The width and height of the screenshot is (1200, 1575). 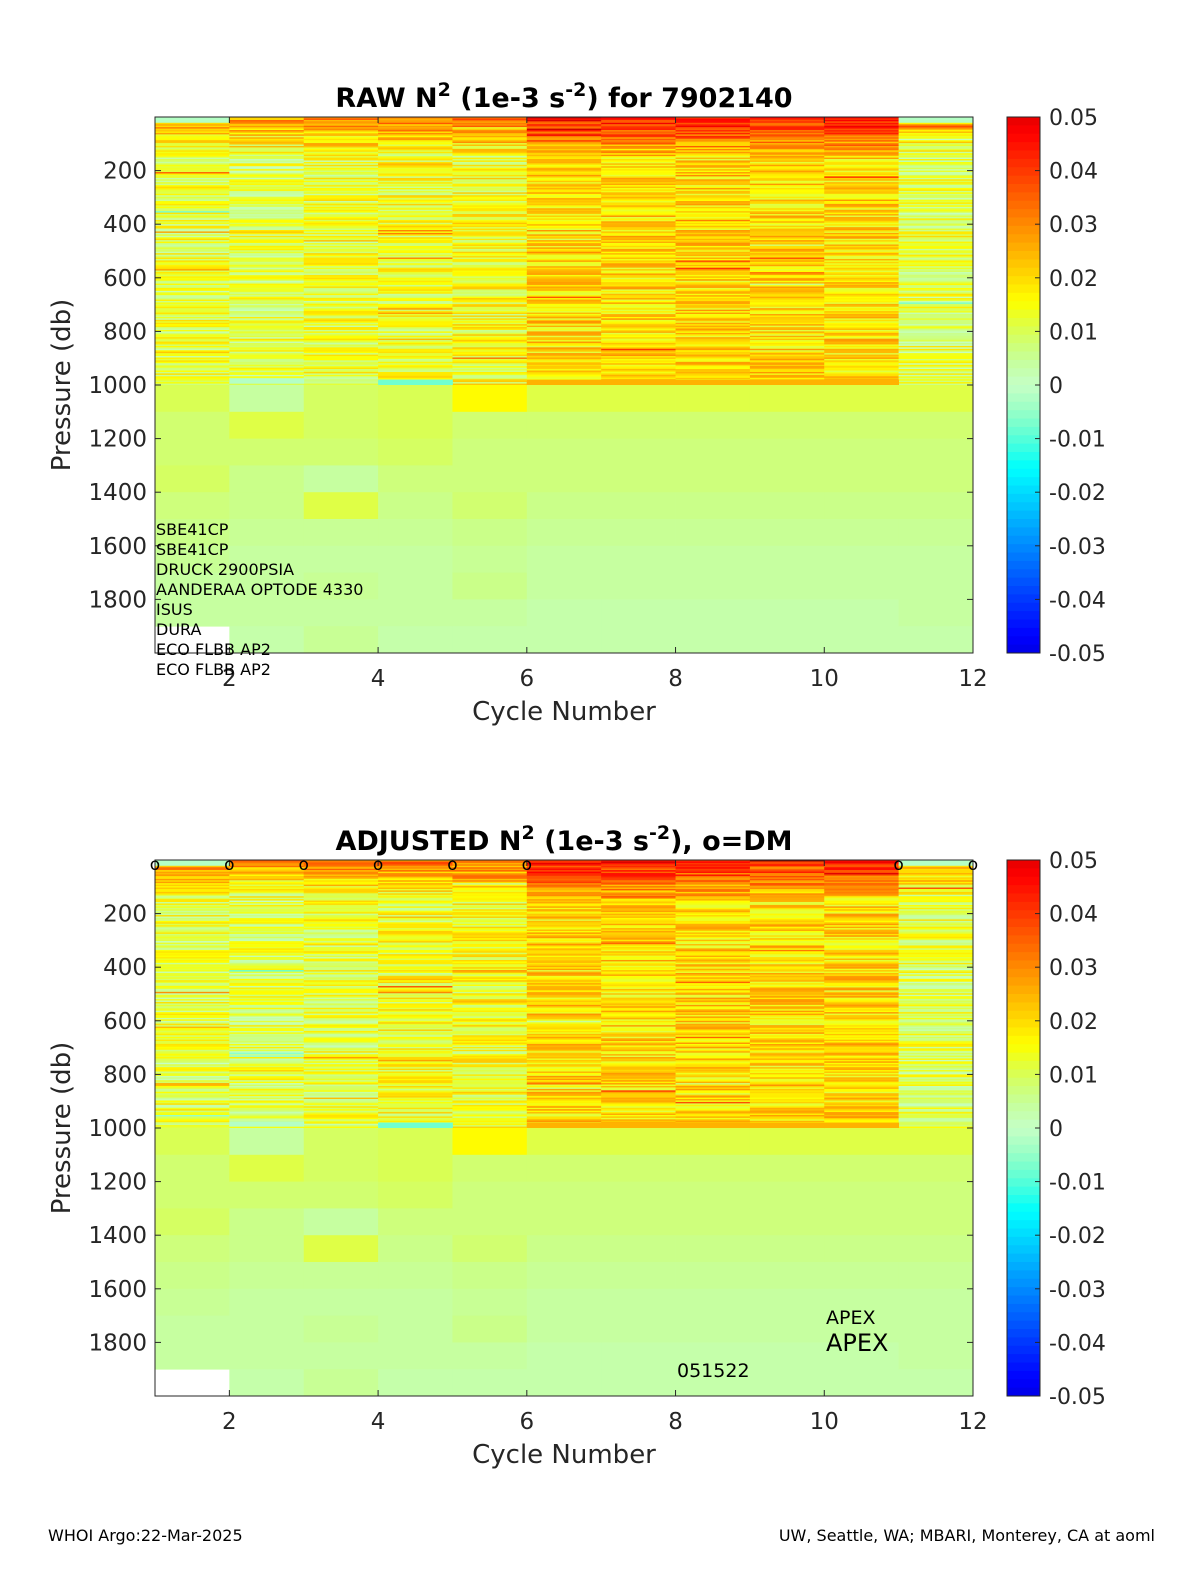 I want to click on y-tick-label: 400, so click(x=125, y=968).